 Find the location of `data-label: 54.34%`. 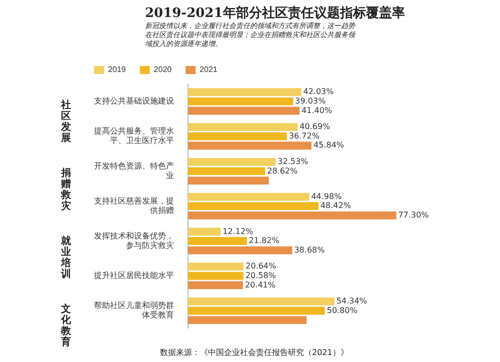

data-label: 54.34% is located at coordinates (352, 301).